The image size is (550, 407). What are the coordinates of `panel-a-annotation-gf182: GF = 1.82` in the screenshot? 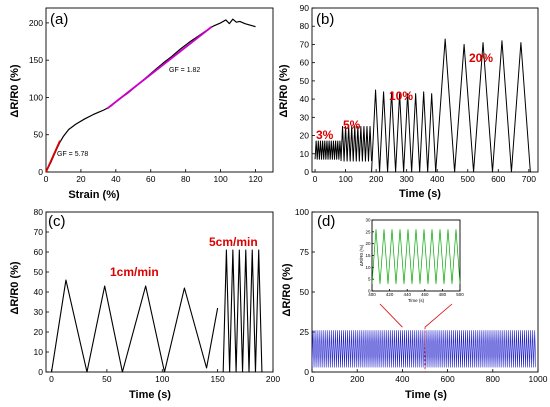 It's located at (184, 70).